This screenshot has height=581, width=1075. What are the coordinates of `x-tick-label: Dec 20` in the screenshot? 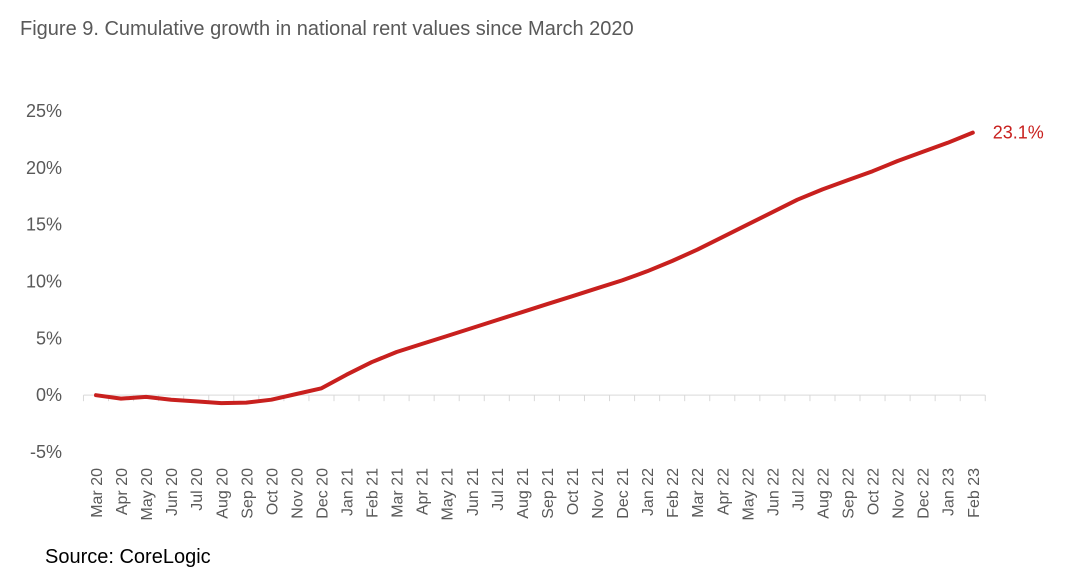 It's located at (322, 493).